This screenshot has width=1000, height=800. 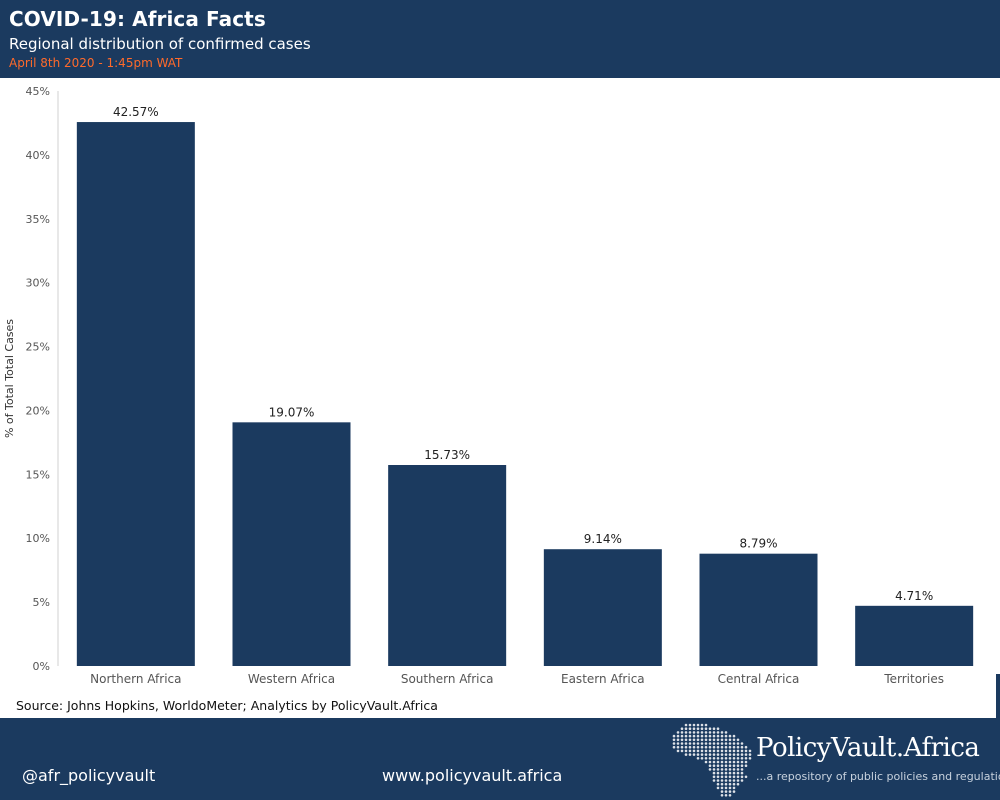 What do you see at coordinates (160, 44) in the screenshot?
I see `page-subtitle: Regional distribution of confirmed cases` at bounding box center [160, 44].